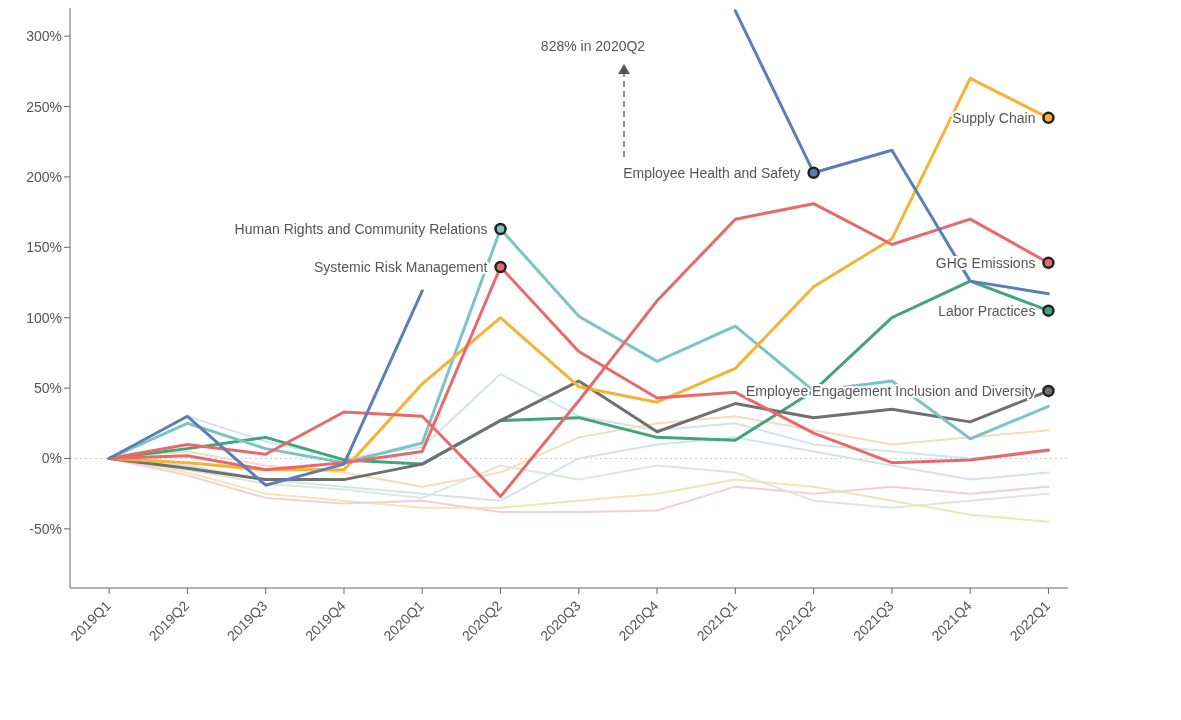  Describe the element at coordinates (44, 317) in the screenshot. I see `y-tick-label: 100%` at that location.